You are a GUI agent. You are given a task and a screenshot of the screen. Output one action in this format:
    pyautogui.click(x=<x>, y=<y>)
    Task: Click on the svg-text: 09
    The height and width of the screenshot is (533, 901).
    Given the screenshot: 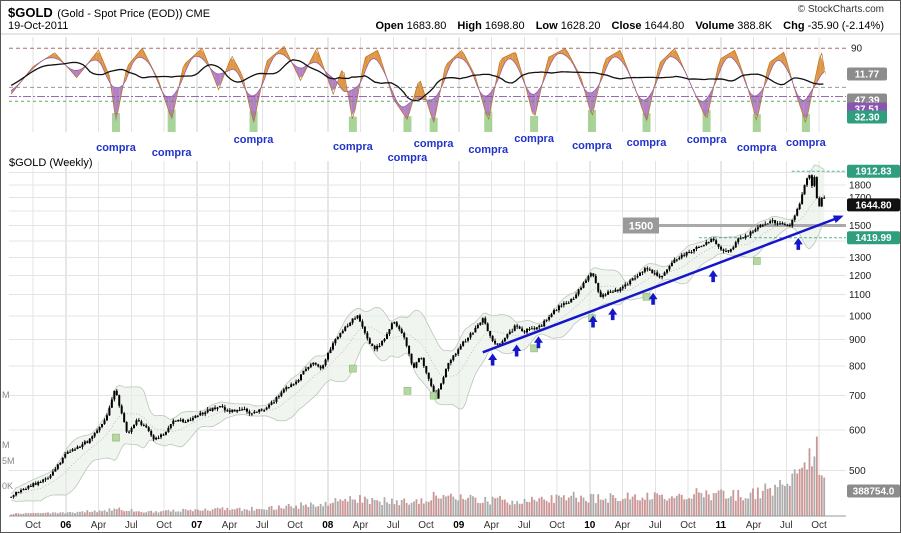 What is the action you would take?
    pyautogui.click(x=459, y=525)
    